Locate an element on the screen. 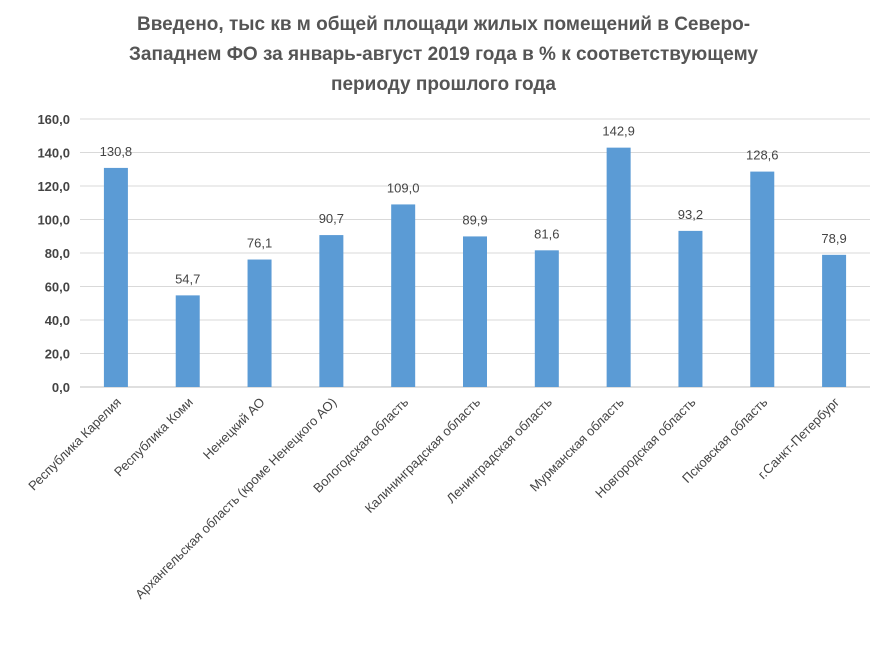 The width and height of the screenshot is (887, 656). data-label: 109,0 is located at coordinates (403, 187).